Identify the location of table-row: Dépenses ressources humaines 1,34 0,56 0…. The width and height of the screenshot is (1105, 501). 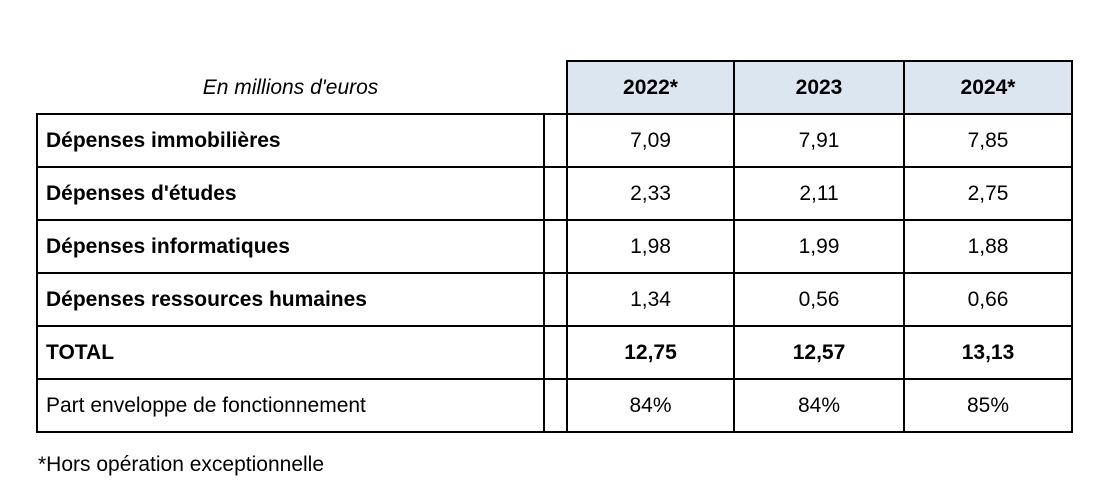
(554, 299).